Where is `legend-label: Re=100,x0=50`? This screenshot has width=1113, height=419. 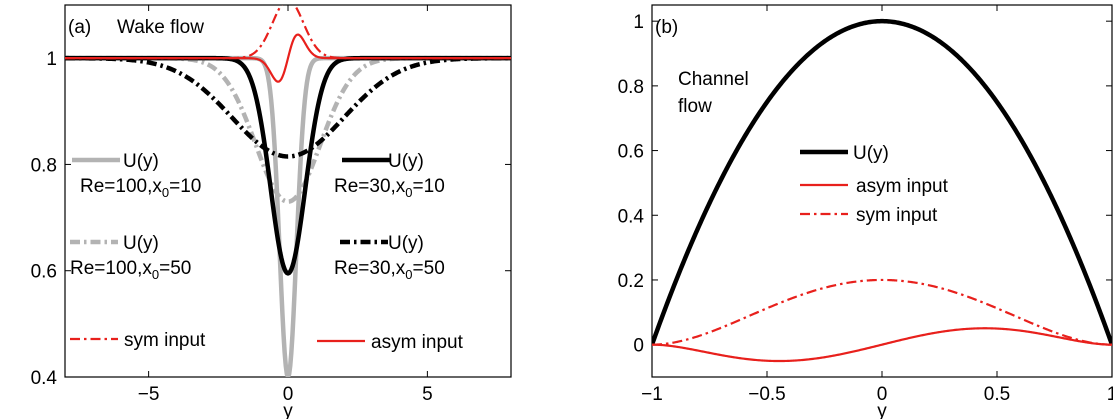 legend-label: Re=100,x0=50 is located at coordinates (130, 270).